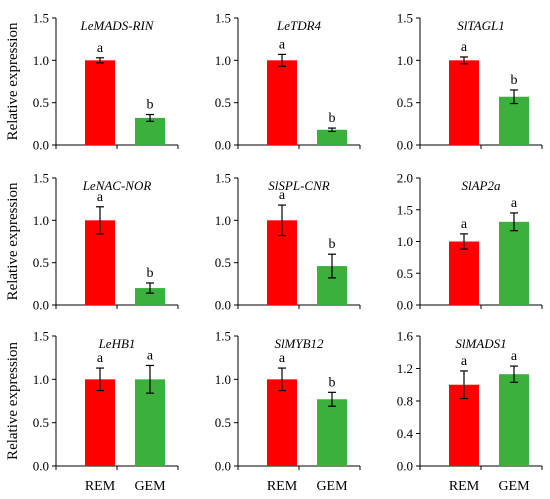 The height and width of the screenshot is (499, 550). Describe the element at coordinates (117, 25) in the screenshot. I see `panel-title: LeMADS-RIN` at that location.